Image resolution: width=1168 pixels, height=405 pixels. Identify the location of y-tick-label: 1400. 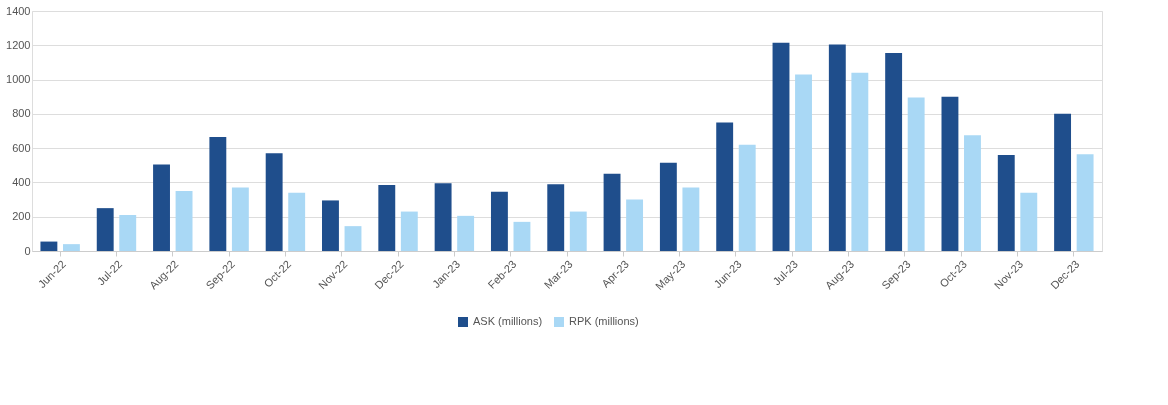
(18, 10).